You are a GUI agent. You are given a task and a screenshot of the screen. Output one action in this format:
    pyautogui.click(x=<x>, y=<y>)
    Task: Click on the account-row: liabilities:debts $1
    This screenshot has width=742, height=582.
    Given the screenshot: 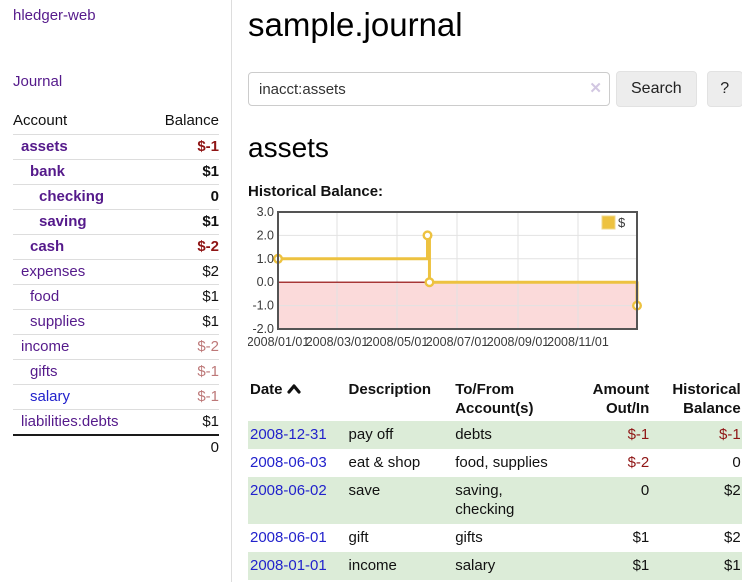 What is the action you would take?
    pyautogui.click(x=116, y=422)
    